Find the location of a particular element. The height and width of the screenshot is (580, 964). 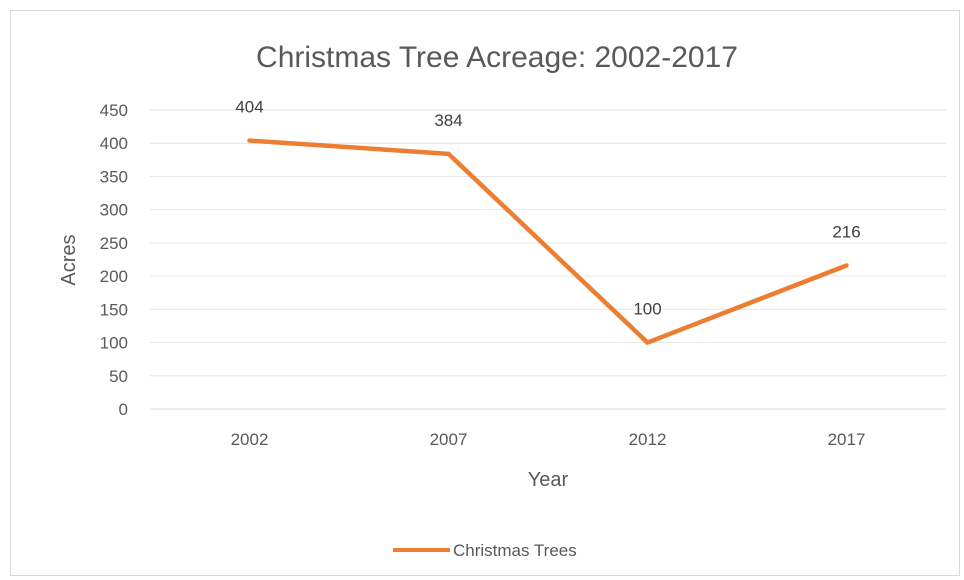

x-tick-label-2017: 2017 is located at coordinates (847, 439).